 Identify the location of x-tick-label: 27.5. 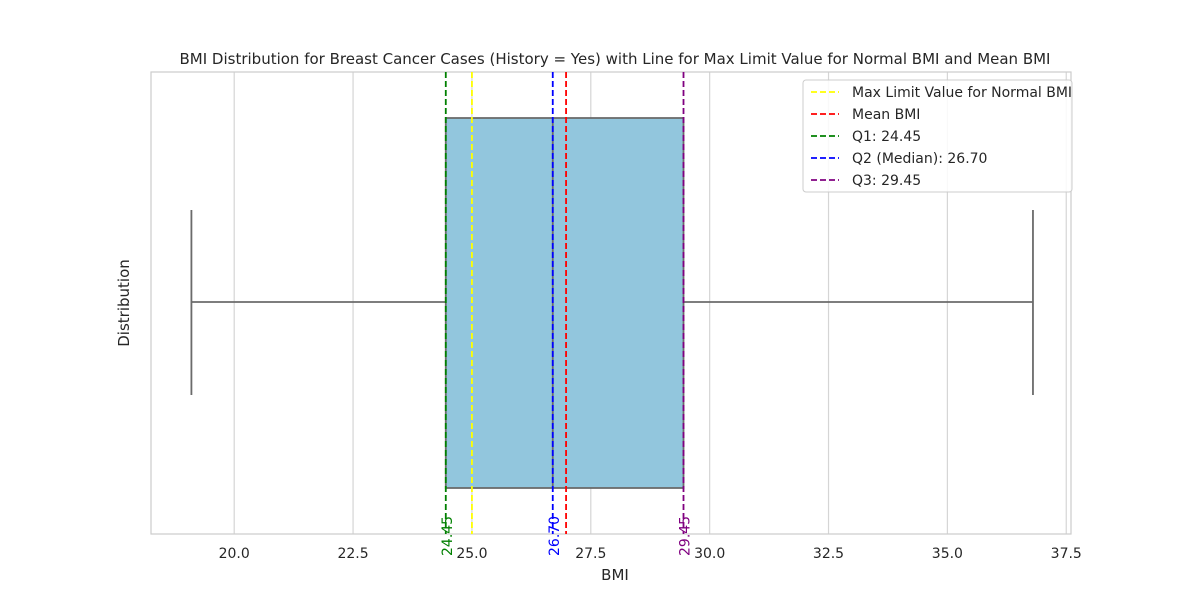
(590, 554).